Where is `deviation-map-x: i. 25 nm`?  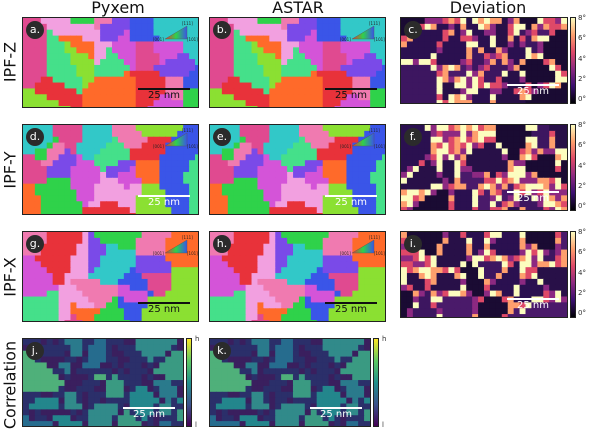 deviation-map-x: i. 25 nm is located at coordinates (484, 274).